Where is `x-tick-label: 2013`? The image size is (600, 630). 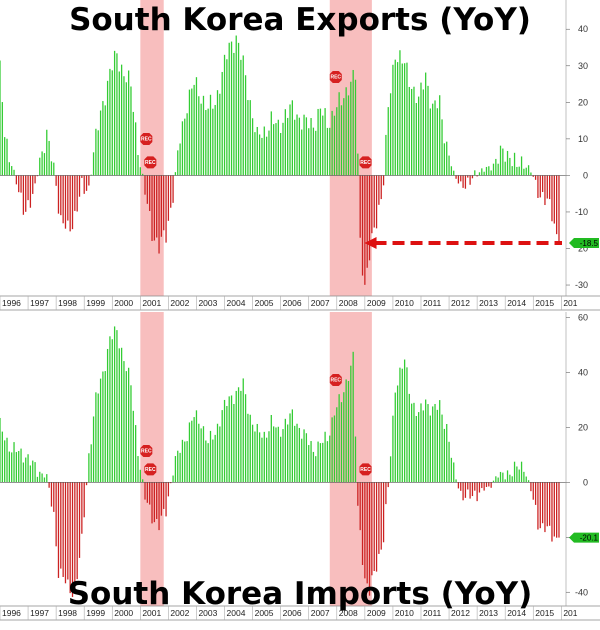
x-tick-label: 2013 is located at coordinates (488, 613).